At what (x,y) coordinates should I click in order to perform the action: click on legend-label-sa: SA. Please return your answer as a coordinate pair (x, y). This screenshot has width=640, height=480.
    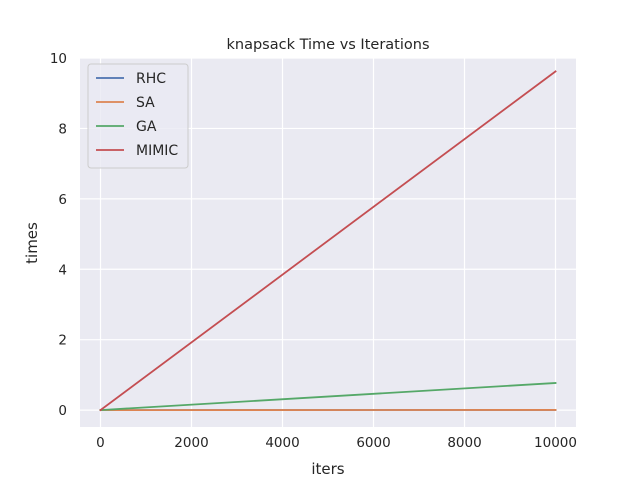
    Looking at the image, I should click on (145, 103).